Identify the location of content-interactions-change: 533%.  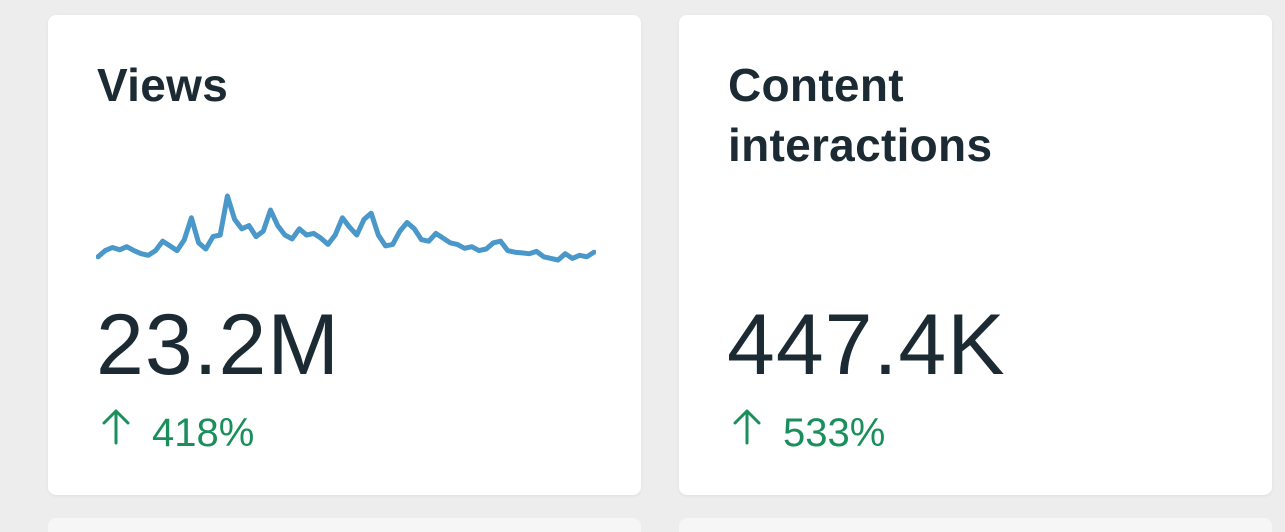
(808, 432).